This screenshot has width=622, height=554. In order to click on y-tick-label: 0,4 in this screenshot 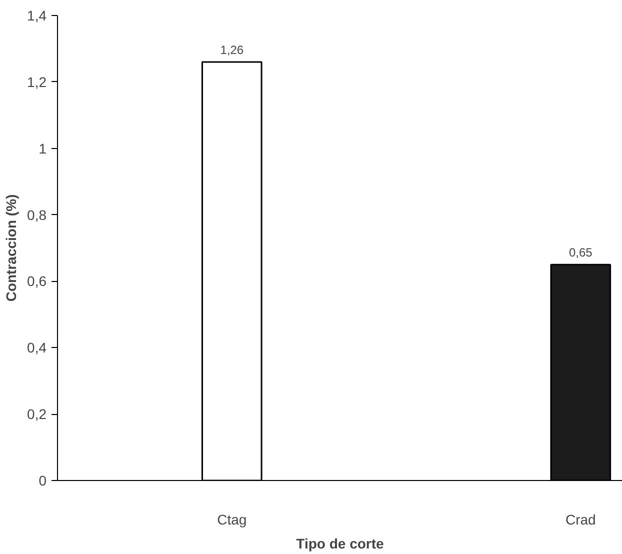, I will do `click(37, 348)`.